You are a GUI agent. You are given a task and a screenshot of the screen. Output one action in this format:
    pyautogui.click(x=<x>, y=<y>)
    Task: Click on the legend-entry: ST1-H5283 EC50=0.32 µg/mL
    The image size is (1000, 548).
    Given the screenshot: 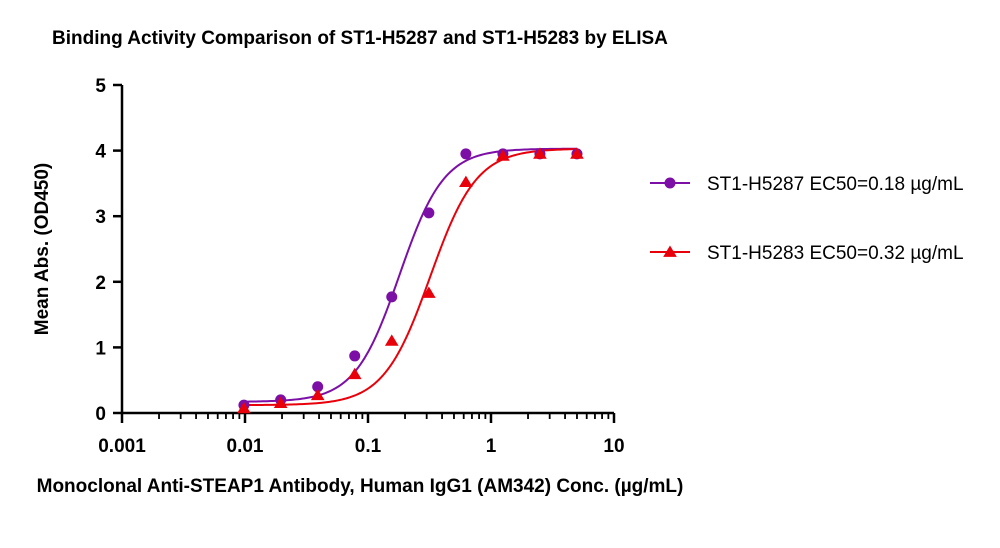 What is the action you would take?
    pyautogui.click(x=835, y=253)
    